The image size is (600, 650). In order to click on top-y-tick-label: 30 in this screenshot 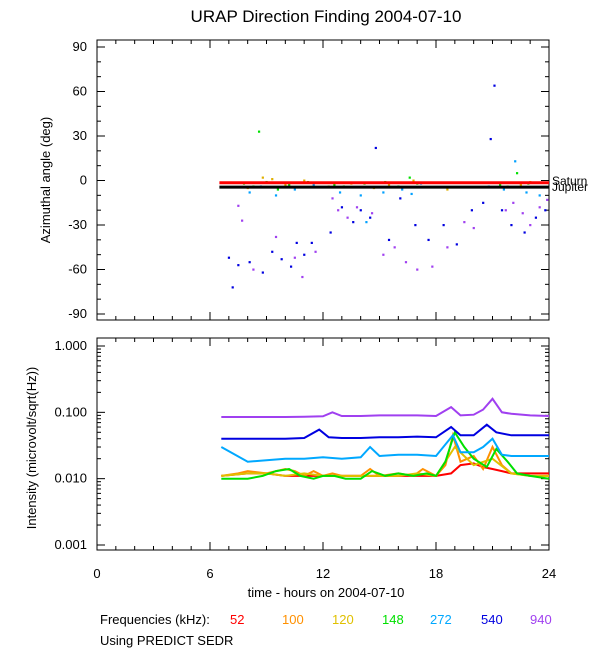, I will do `click(80, 135)`.